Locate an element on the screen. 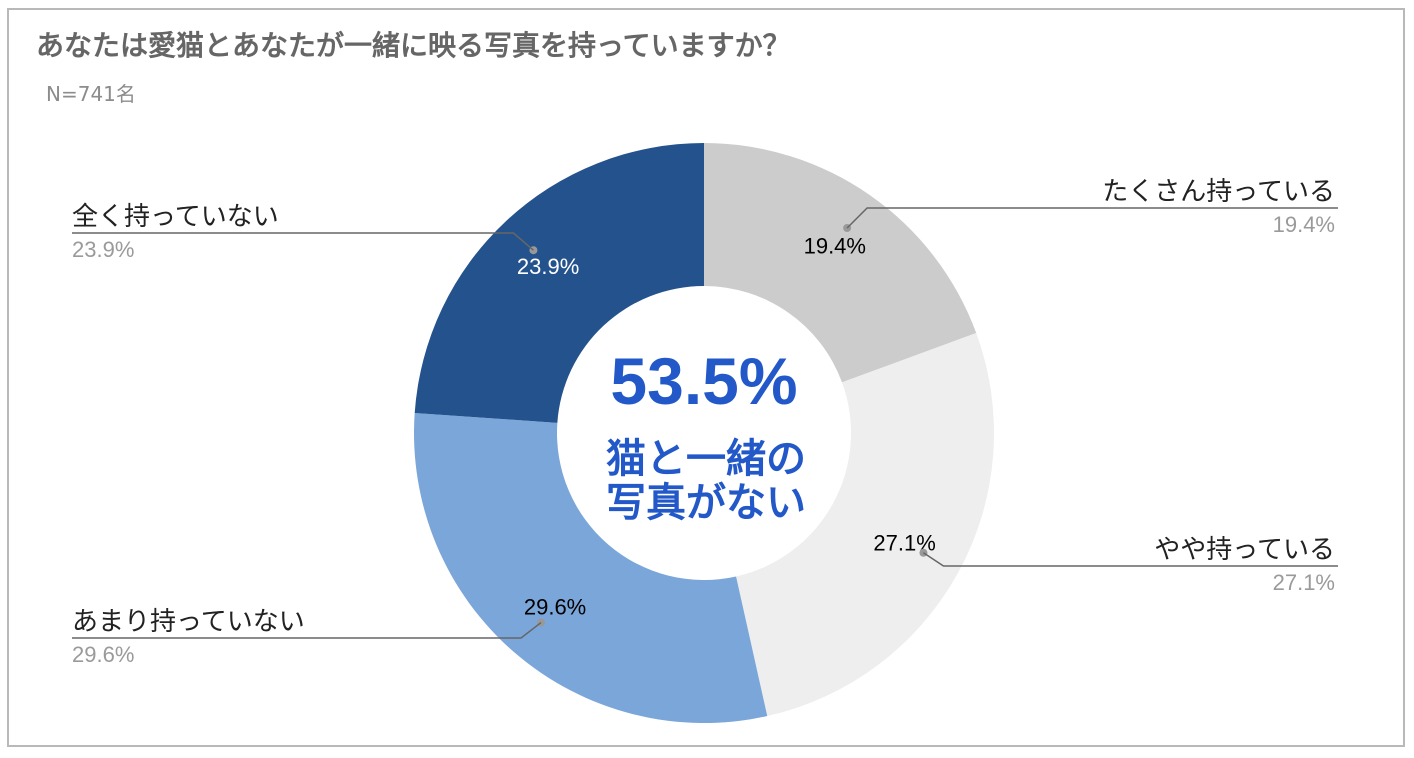  callout-percent-label: 19.4% is located at coordinates (1304, 224).